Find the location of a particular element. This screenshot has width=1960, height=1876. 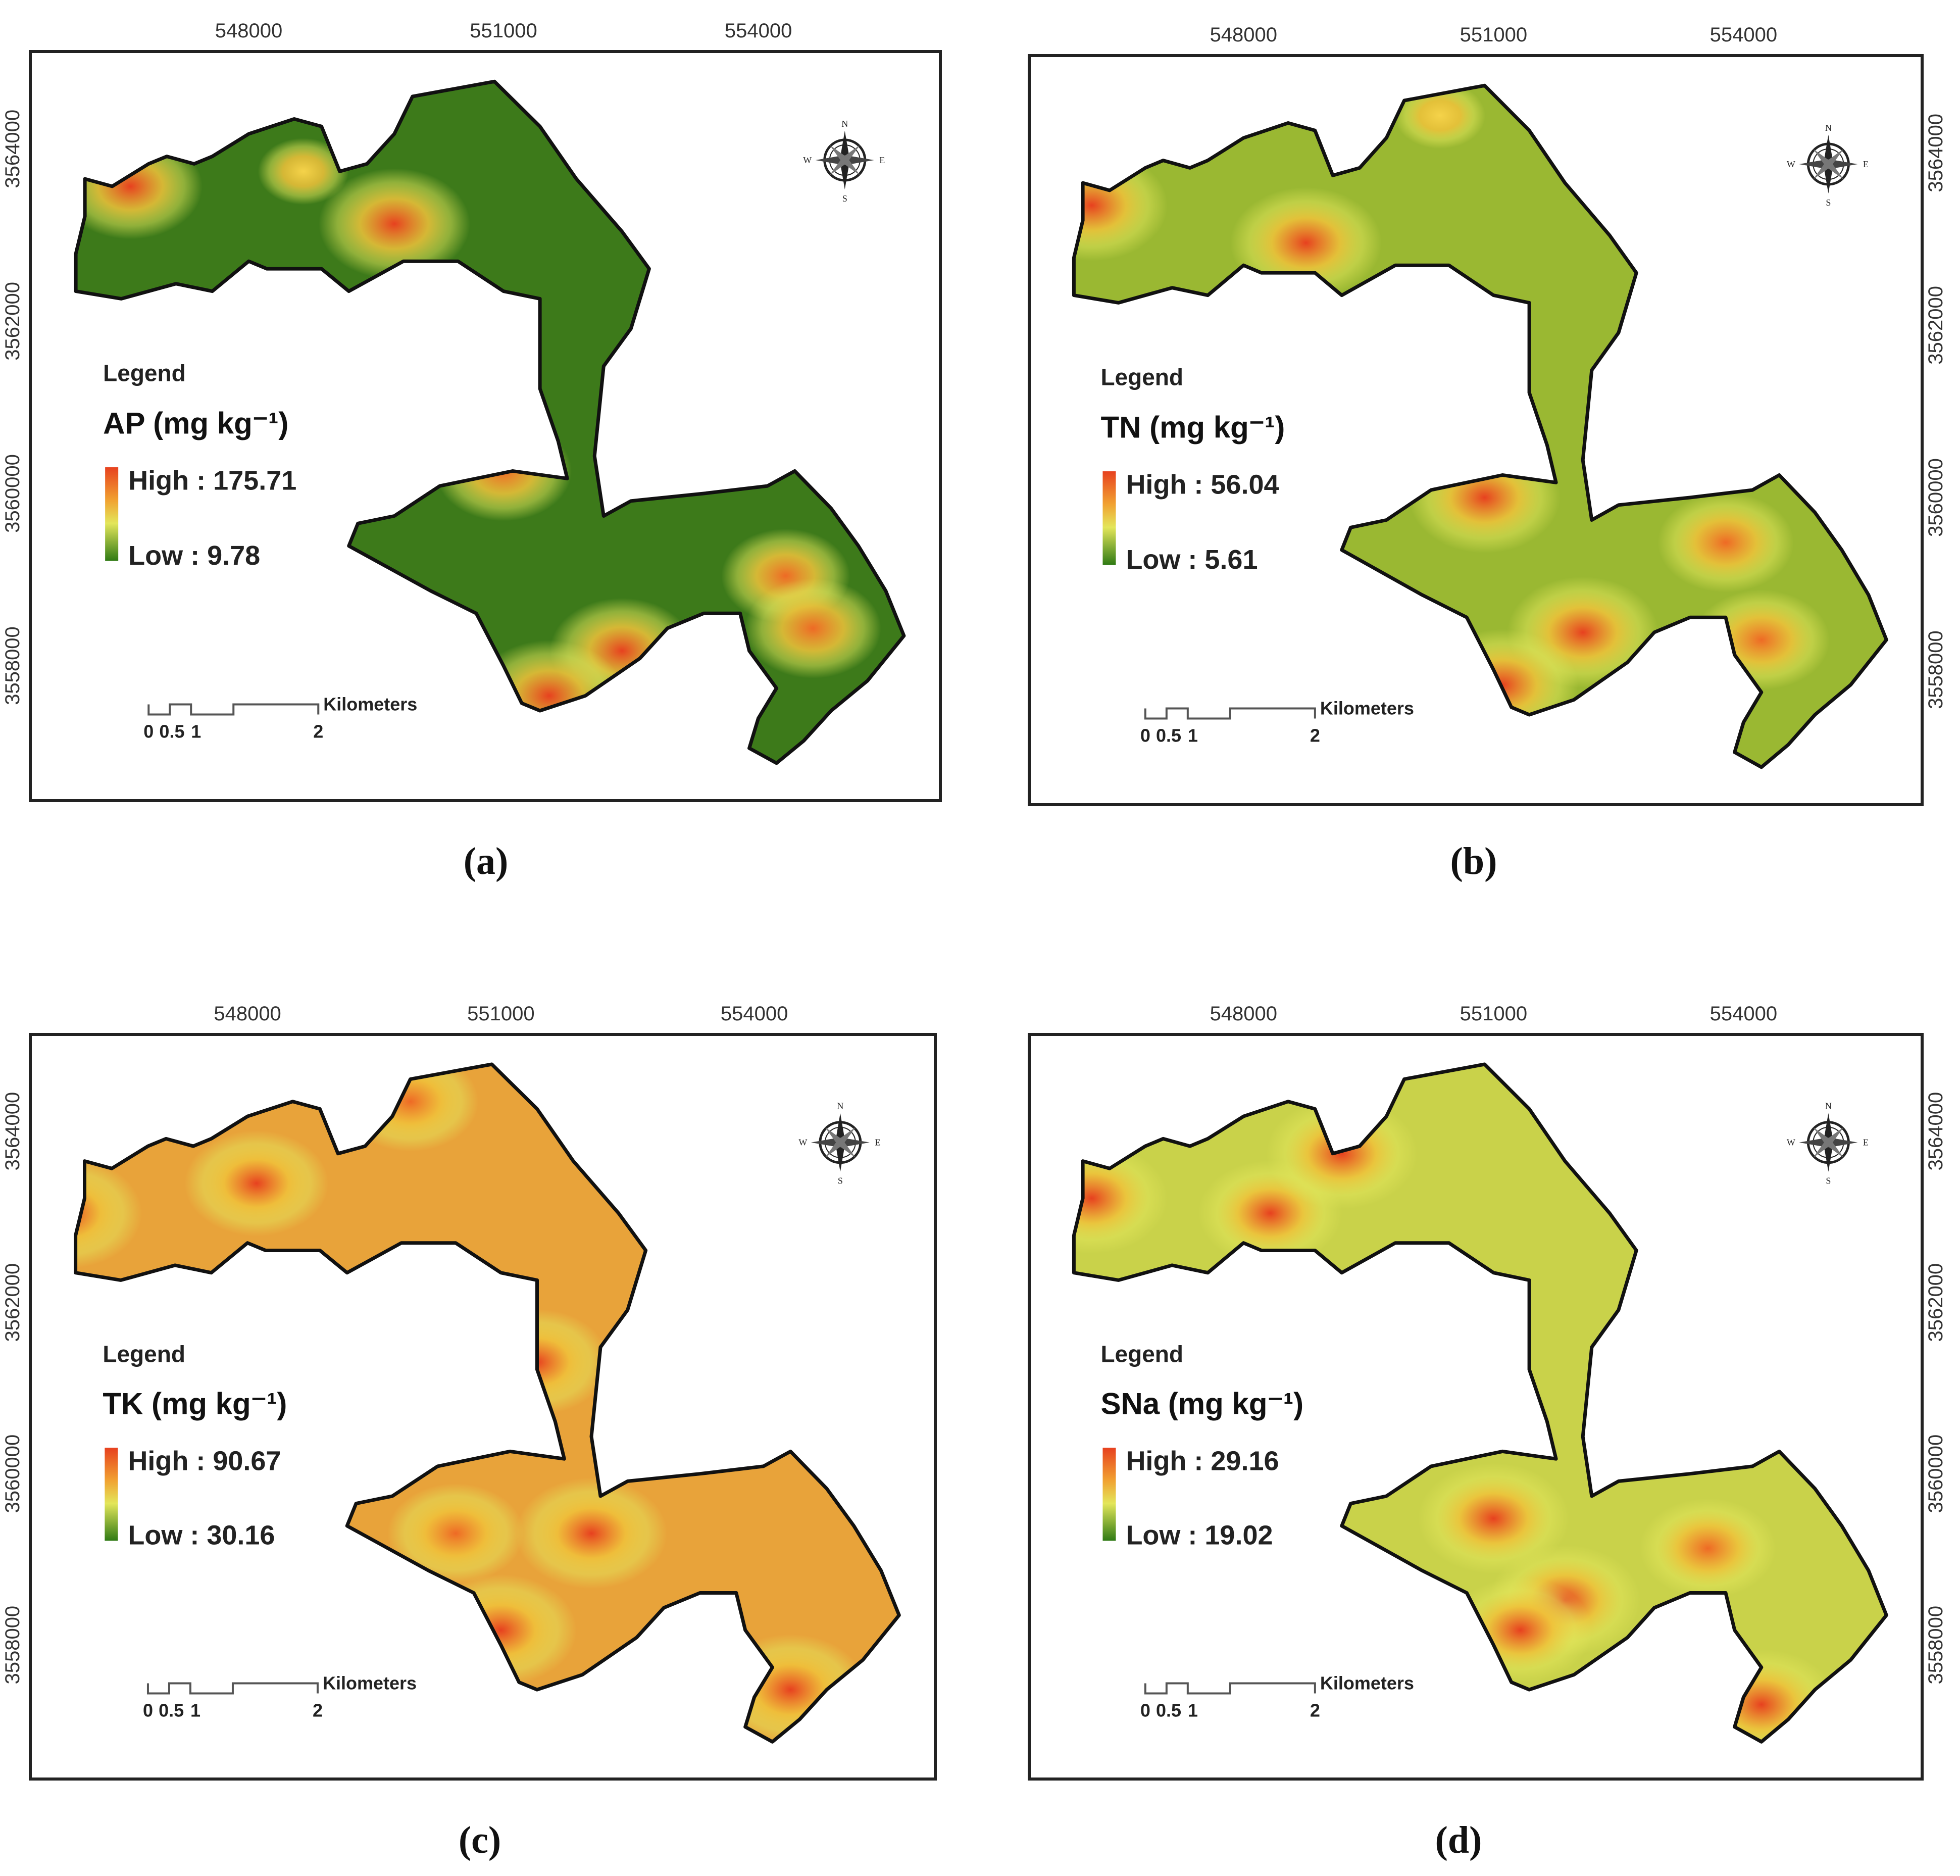

y-tick-label: 3564000 is located at coordinates (1936, 1131).